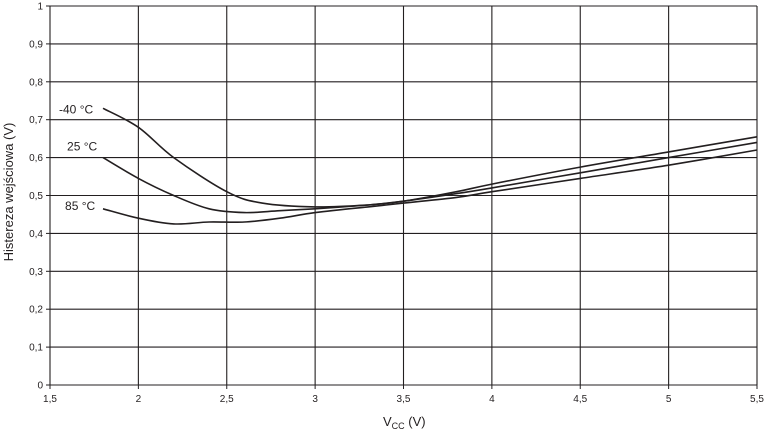 This screenshot has height=433, width=768. Describe the element at coordinates (36, 82) in the screenshot. I see `y-tick-label: 0,8` at that location.